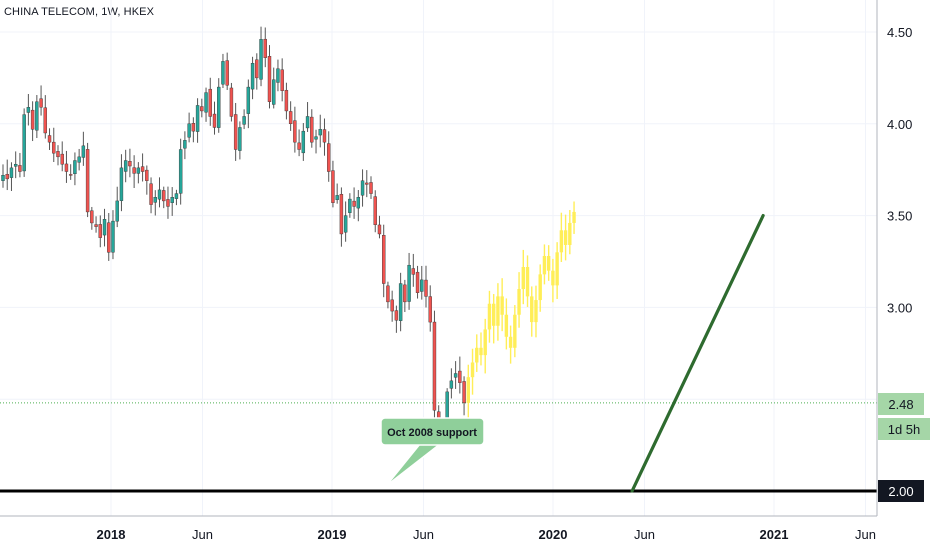 The width and height of the screenshot is (932, 550). I want to click on time-axis: 2018 Jun 2019 Jun 2020 Jun 2021 Jun, so click(486, 534).